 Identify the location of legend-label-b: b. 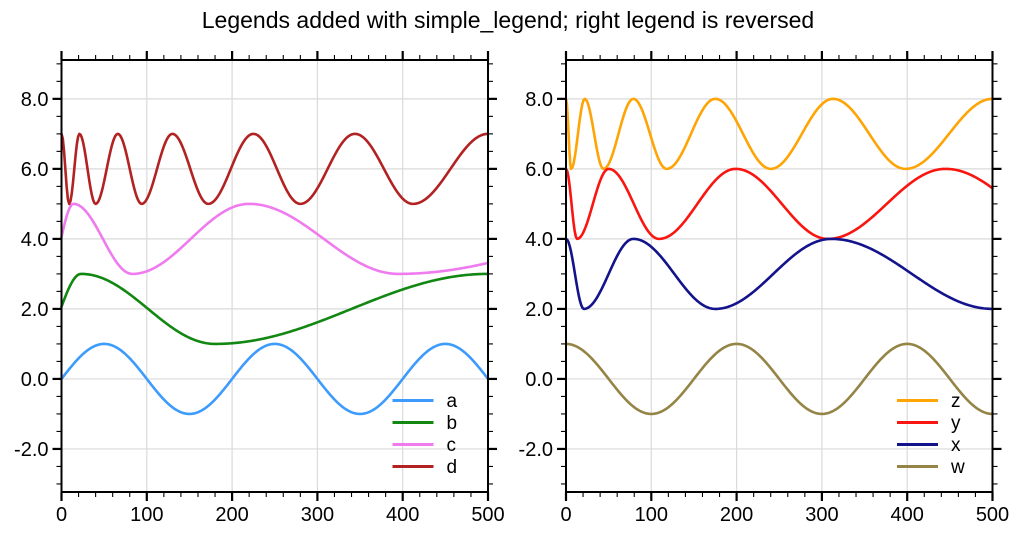
(452, 423).